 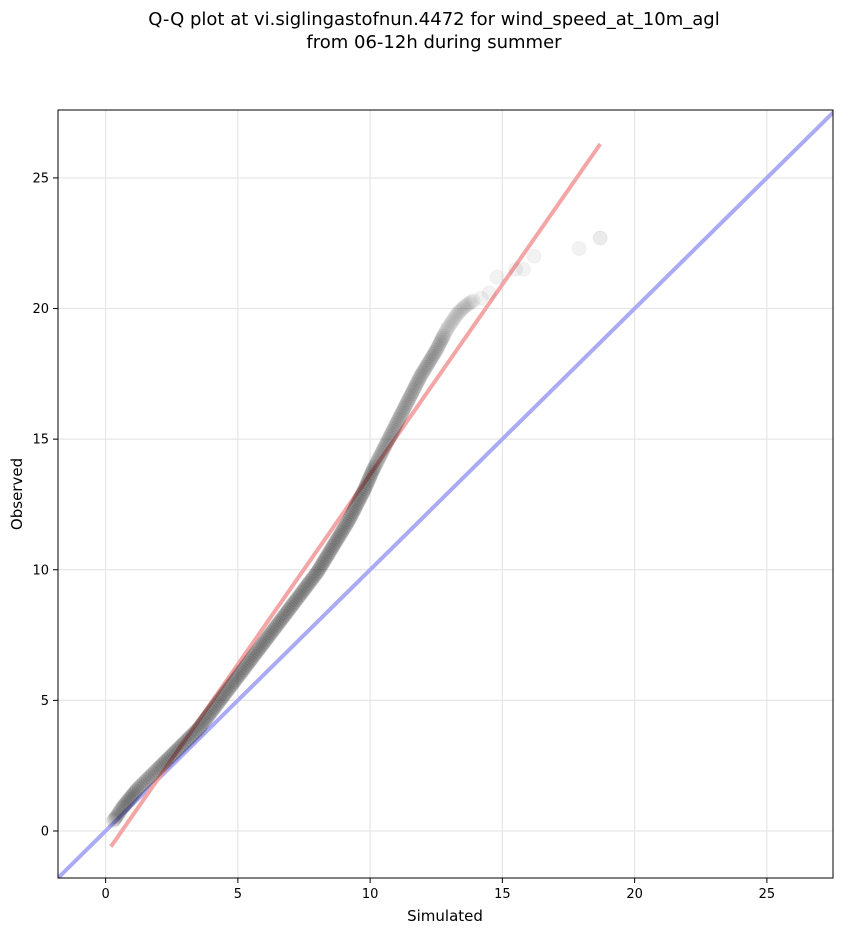 I want to click on y-tick-label: 15, so click(x=40, y=440).